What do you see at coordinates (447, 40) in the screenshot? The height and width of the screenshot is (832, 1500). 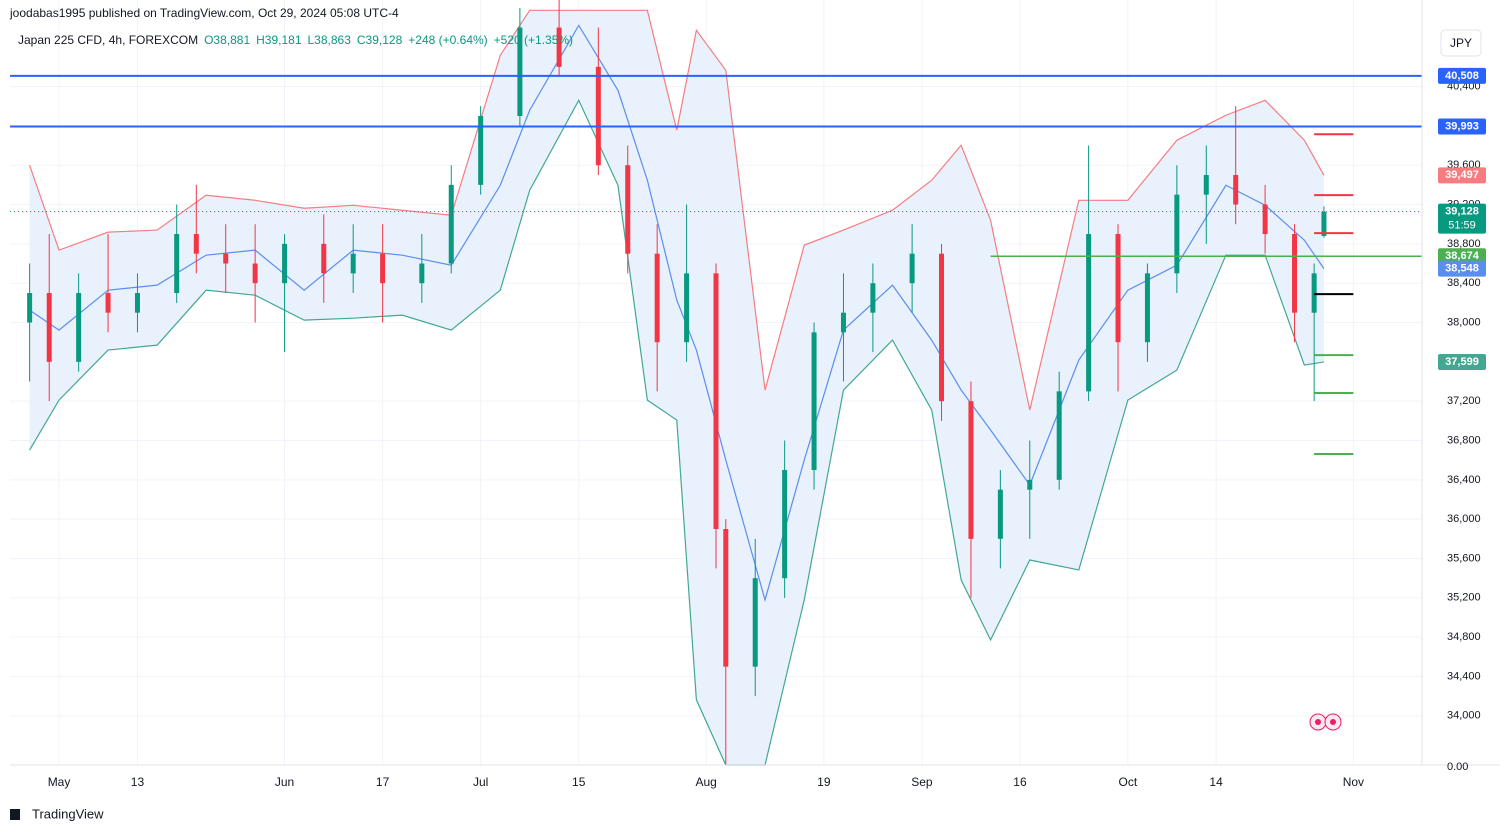 I see `legend-value: +248 (+0.64%)` at bounding box center [447, 40].